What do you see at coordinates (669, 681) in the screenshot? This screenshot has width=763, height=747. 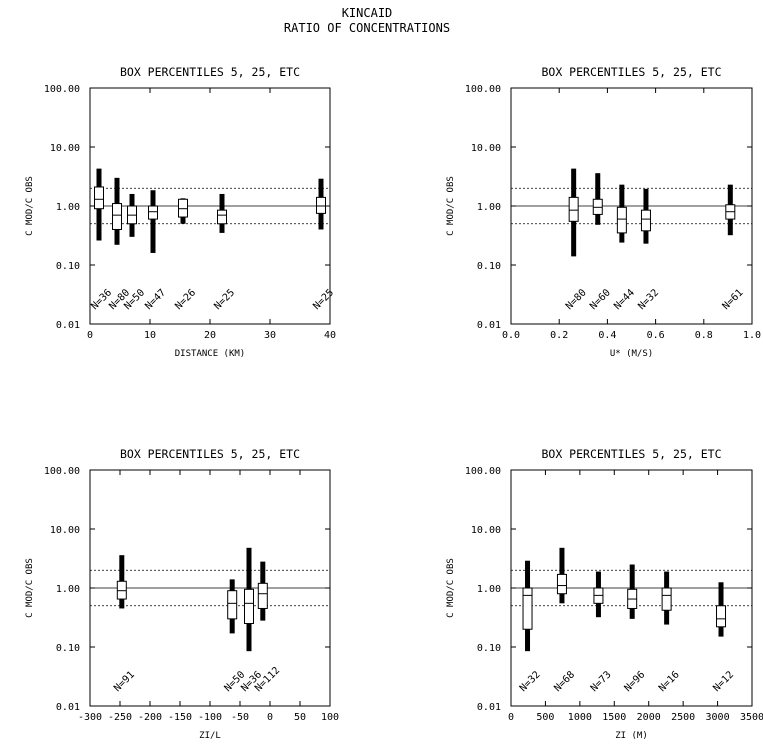 I see `count-label: N=16` at bounding box center [669, 681].